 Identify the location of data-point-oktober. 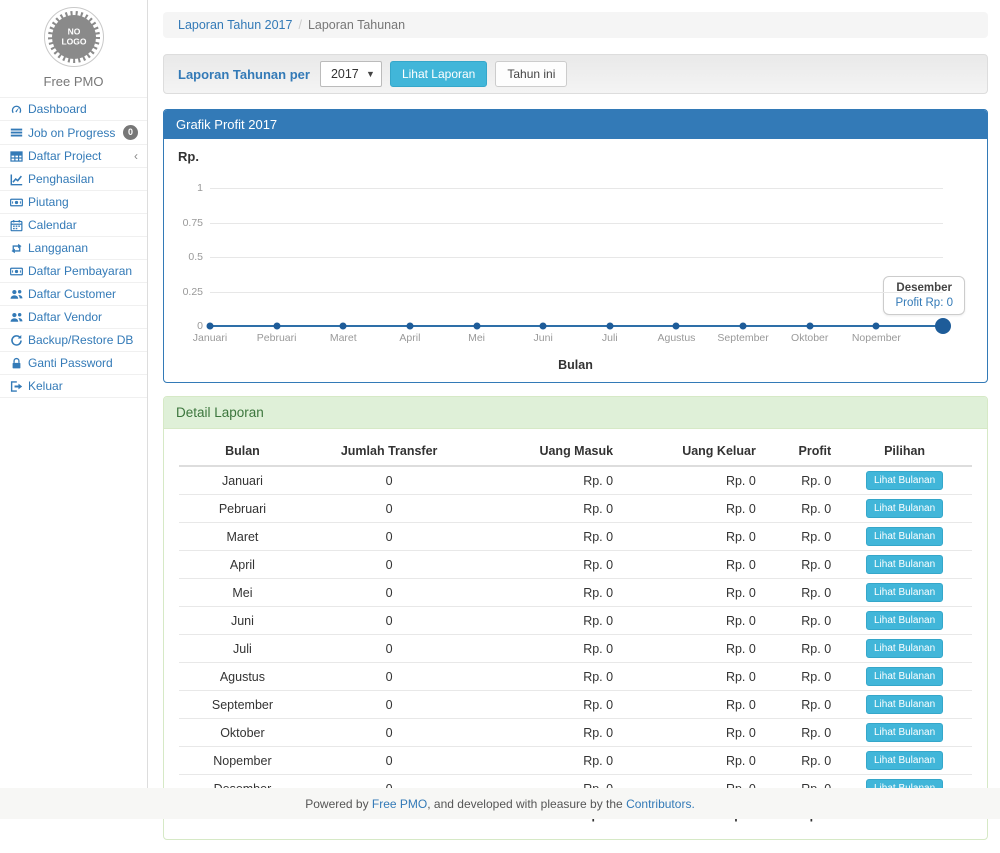
(810, 326).